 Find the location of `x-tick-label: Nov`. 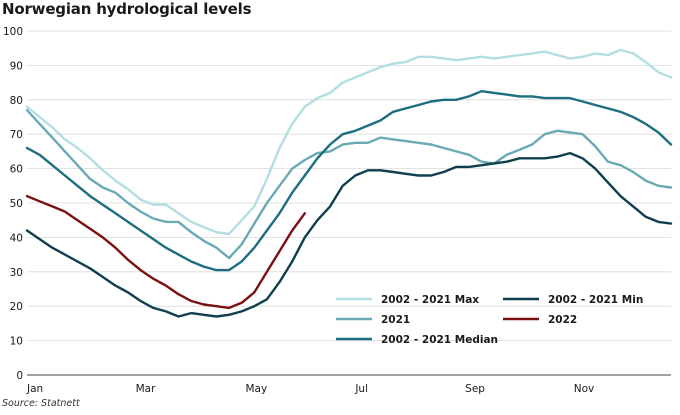

x-tick-label: Nov is located at coordinates (584, 389).